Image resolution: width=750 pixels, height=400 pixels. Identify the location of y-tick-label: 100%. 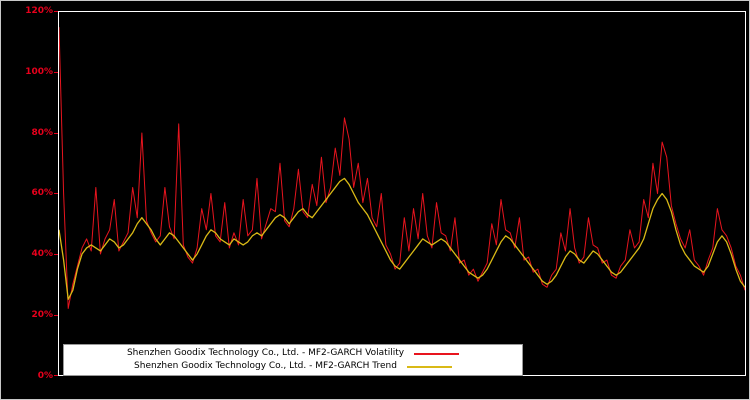
(39, 72).